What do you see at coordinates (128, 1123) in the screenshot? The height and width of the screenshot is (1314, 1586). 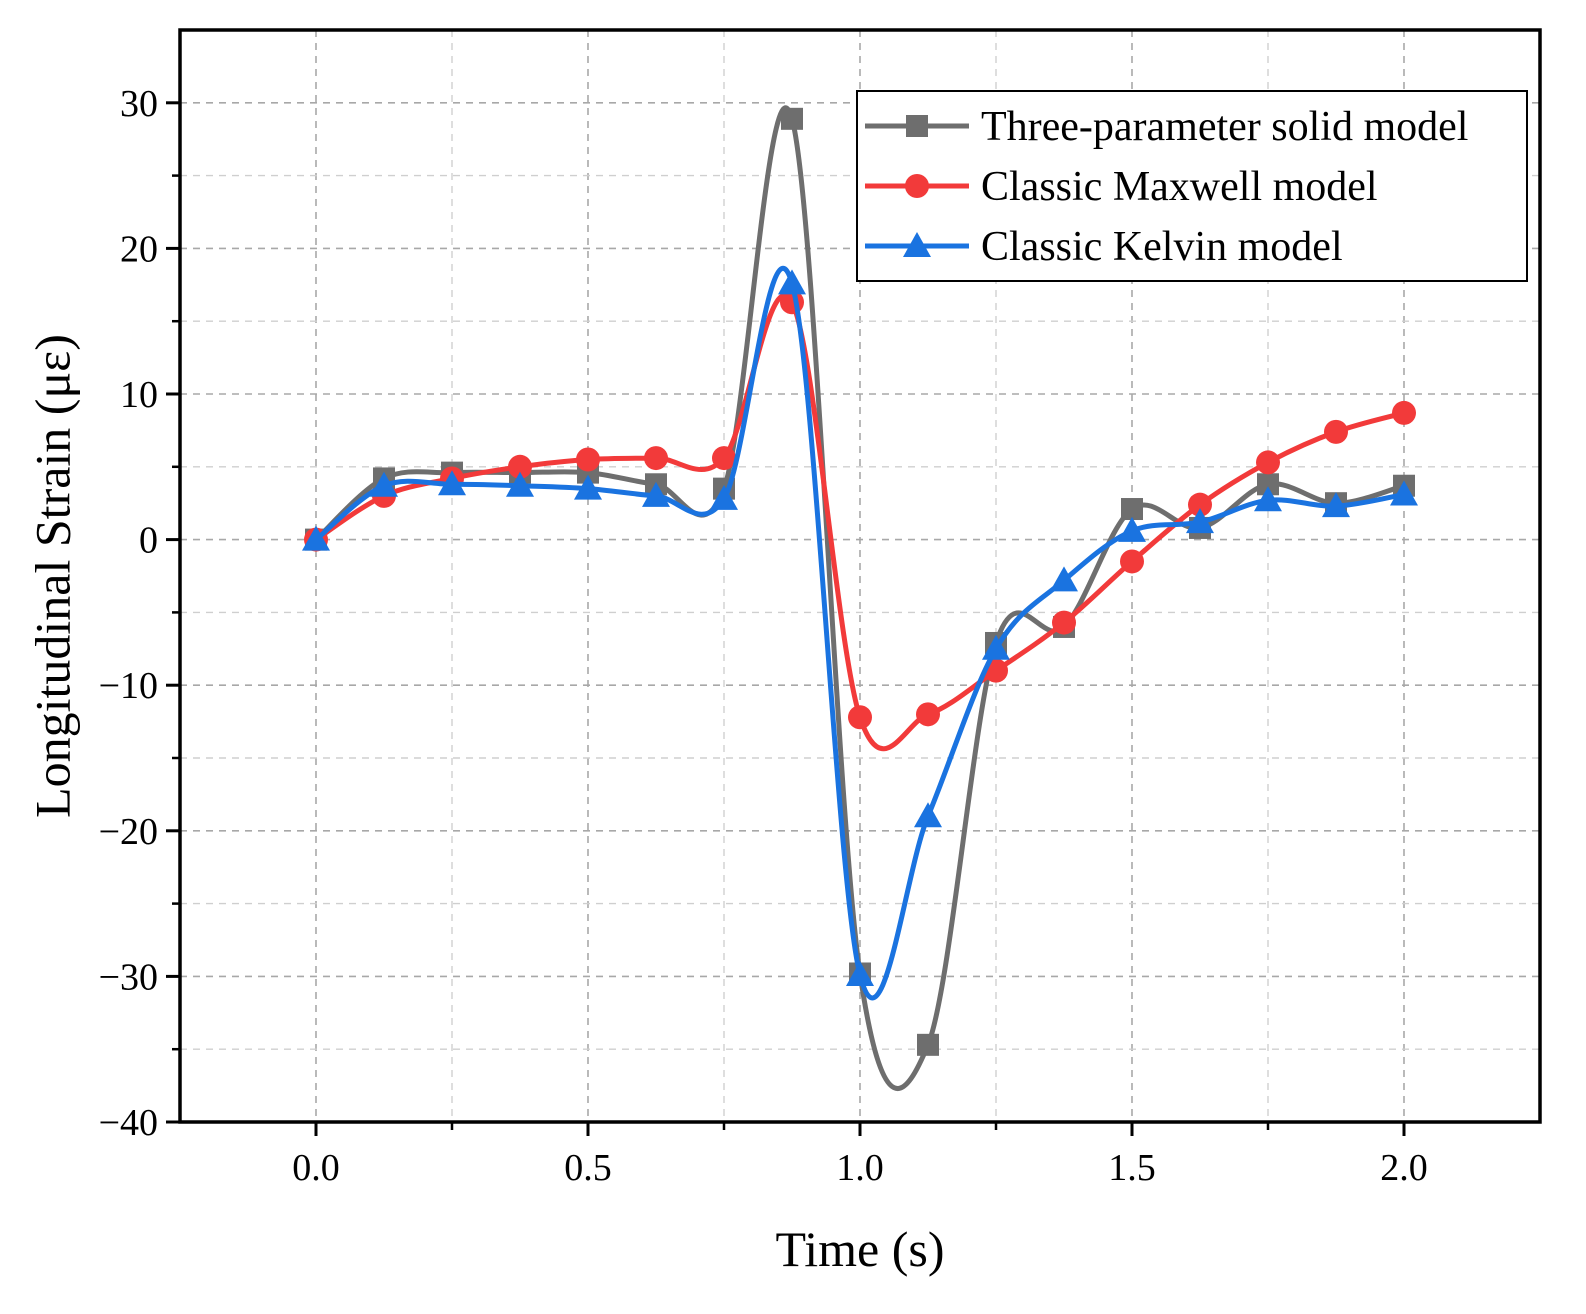 I see `y-tick-label: −40` at bounding box center [128, 1123].